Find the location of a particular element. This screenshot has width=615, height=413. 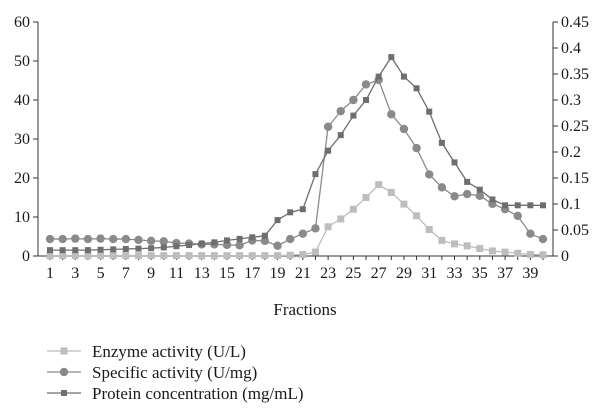

y-tick-label: 20 is located at coordinates (22, 178).